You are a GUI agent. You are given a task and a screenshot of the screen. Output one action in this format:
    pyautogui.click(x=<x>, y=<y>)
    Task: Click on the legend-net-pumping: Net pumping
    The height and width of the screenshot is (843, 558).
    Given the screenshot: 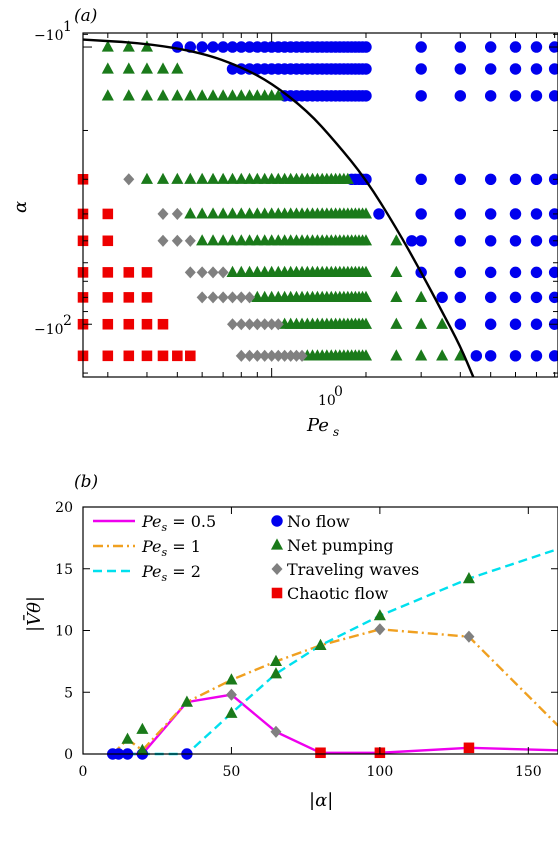 What is the action you would take?
    pyautogui.click(x=340, y=545)
    